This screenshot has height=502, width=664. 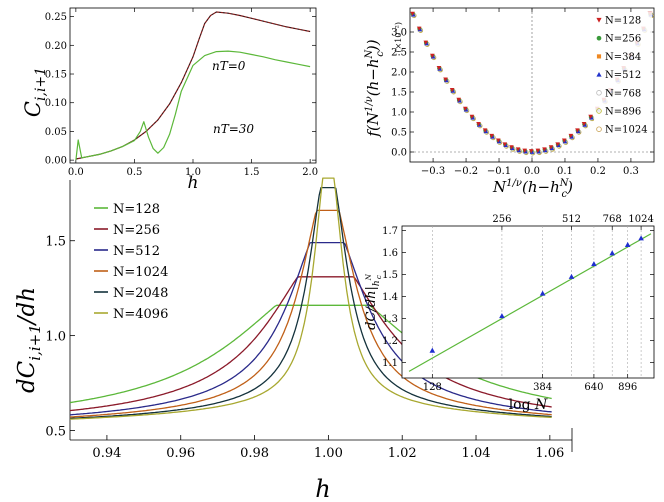 I want to click on tl-series-nT30, so click(x=193, y=105).